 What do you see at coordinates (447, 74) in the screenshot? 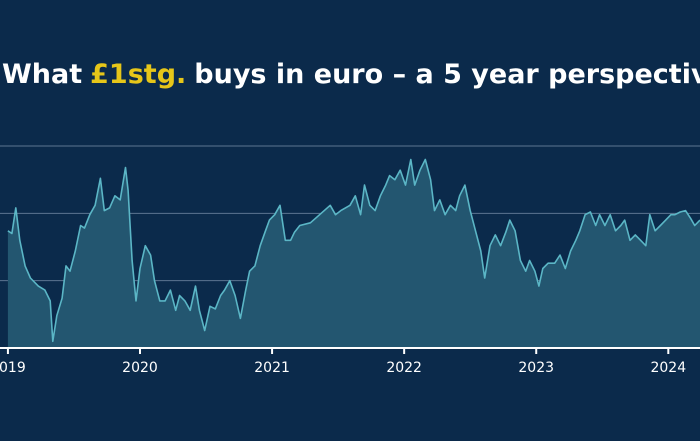
I see `title-part: buys in euro – a 5 year perspective` at bounding box center [447, 74].